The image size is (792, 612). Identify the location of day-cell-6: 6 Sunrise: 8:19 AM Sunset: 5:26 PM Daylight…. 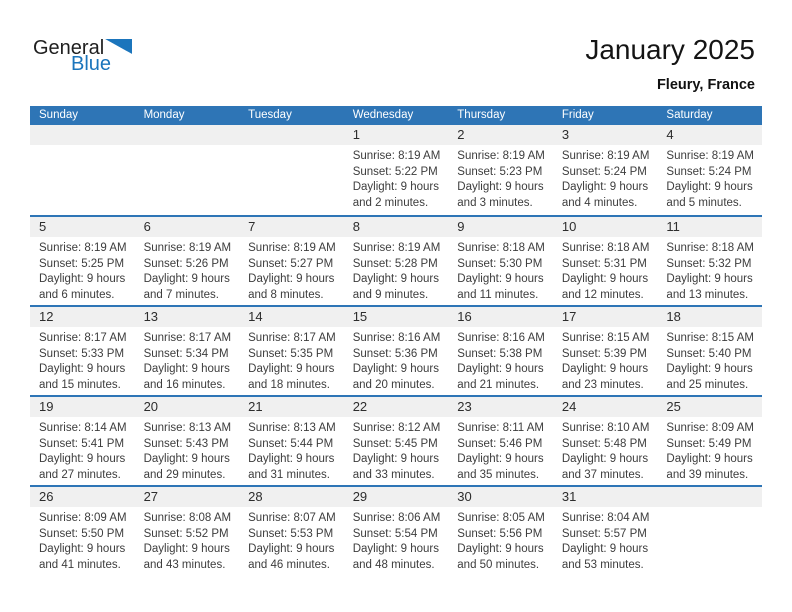
(187, 261).